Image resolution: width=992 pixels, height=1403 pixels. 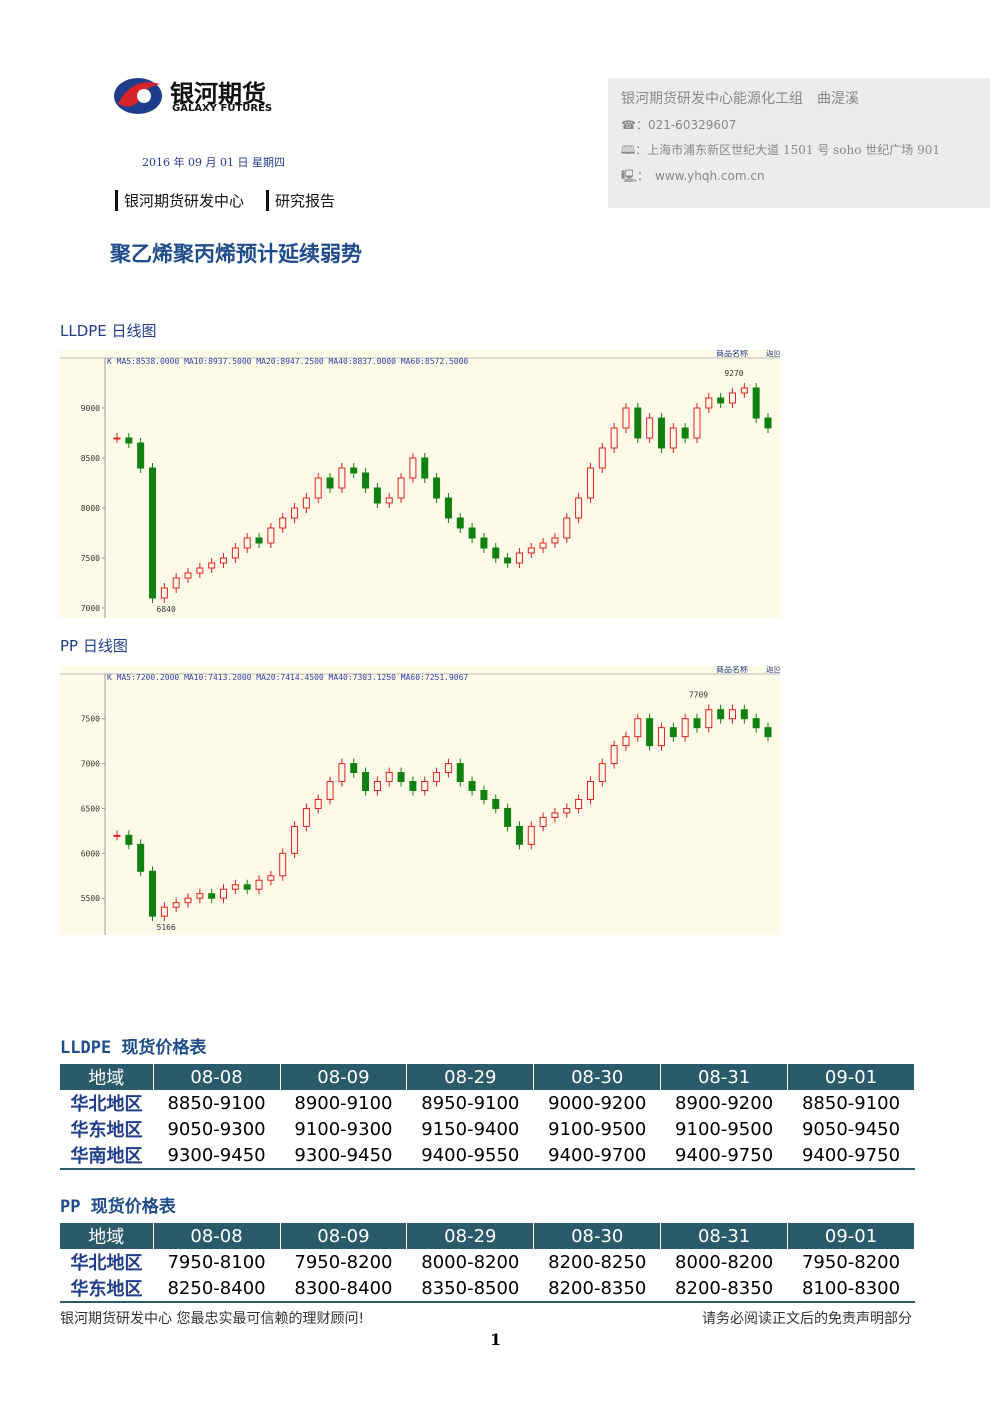 What do you see at coordinates (732, 354) in the screenshot?
I see `nav-link: 商品名称` at bounding box center [732, 354].